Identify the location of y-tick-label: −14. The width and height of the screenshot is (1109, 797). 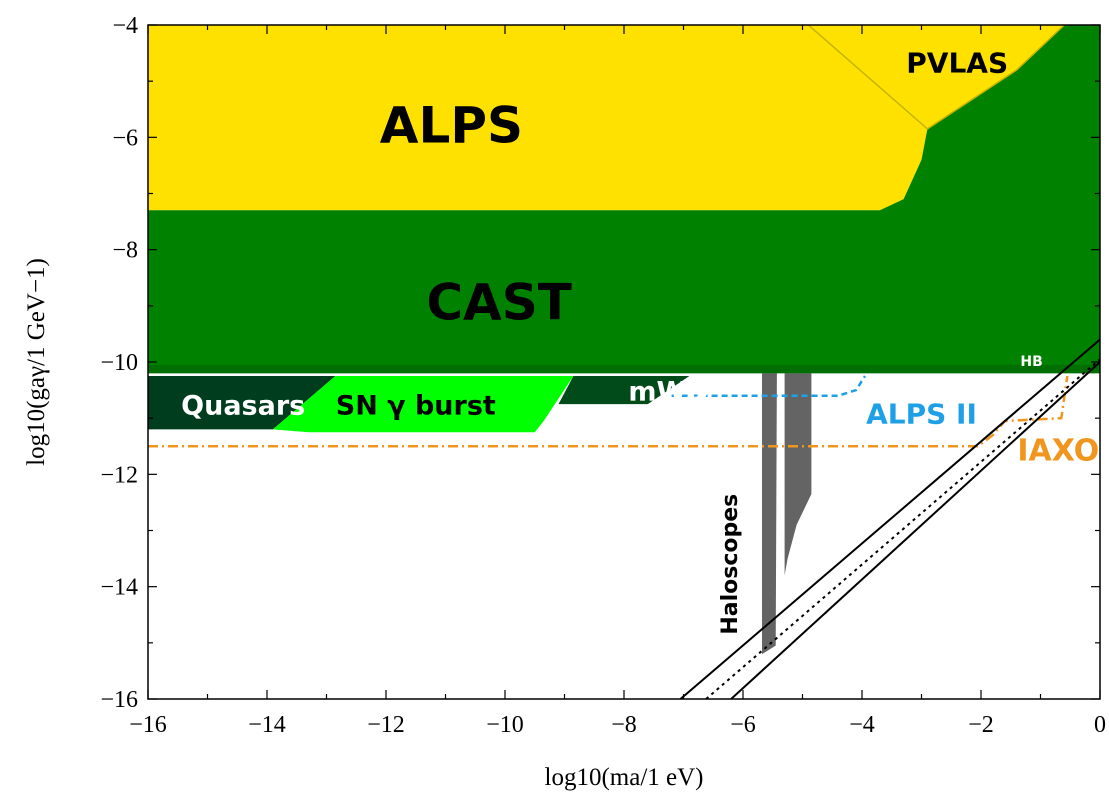
(119, 588).